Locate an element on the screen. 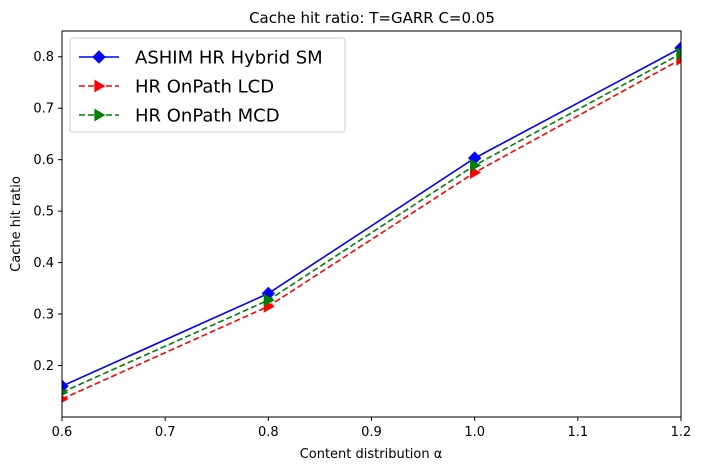 The height and width of the screenshot is (471, 702). x-tick-label: 0.8 is located at coordinates (268, 432).